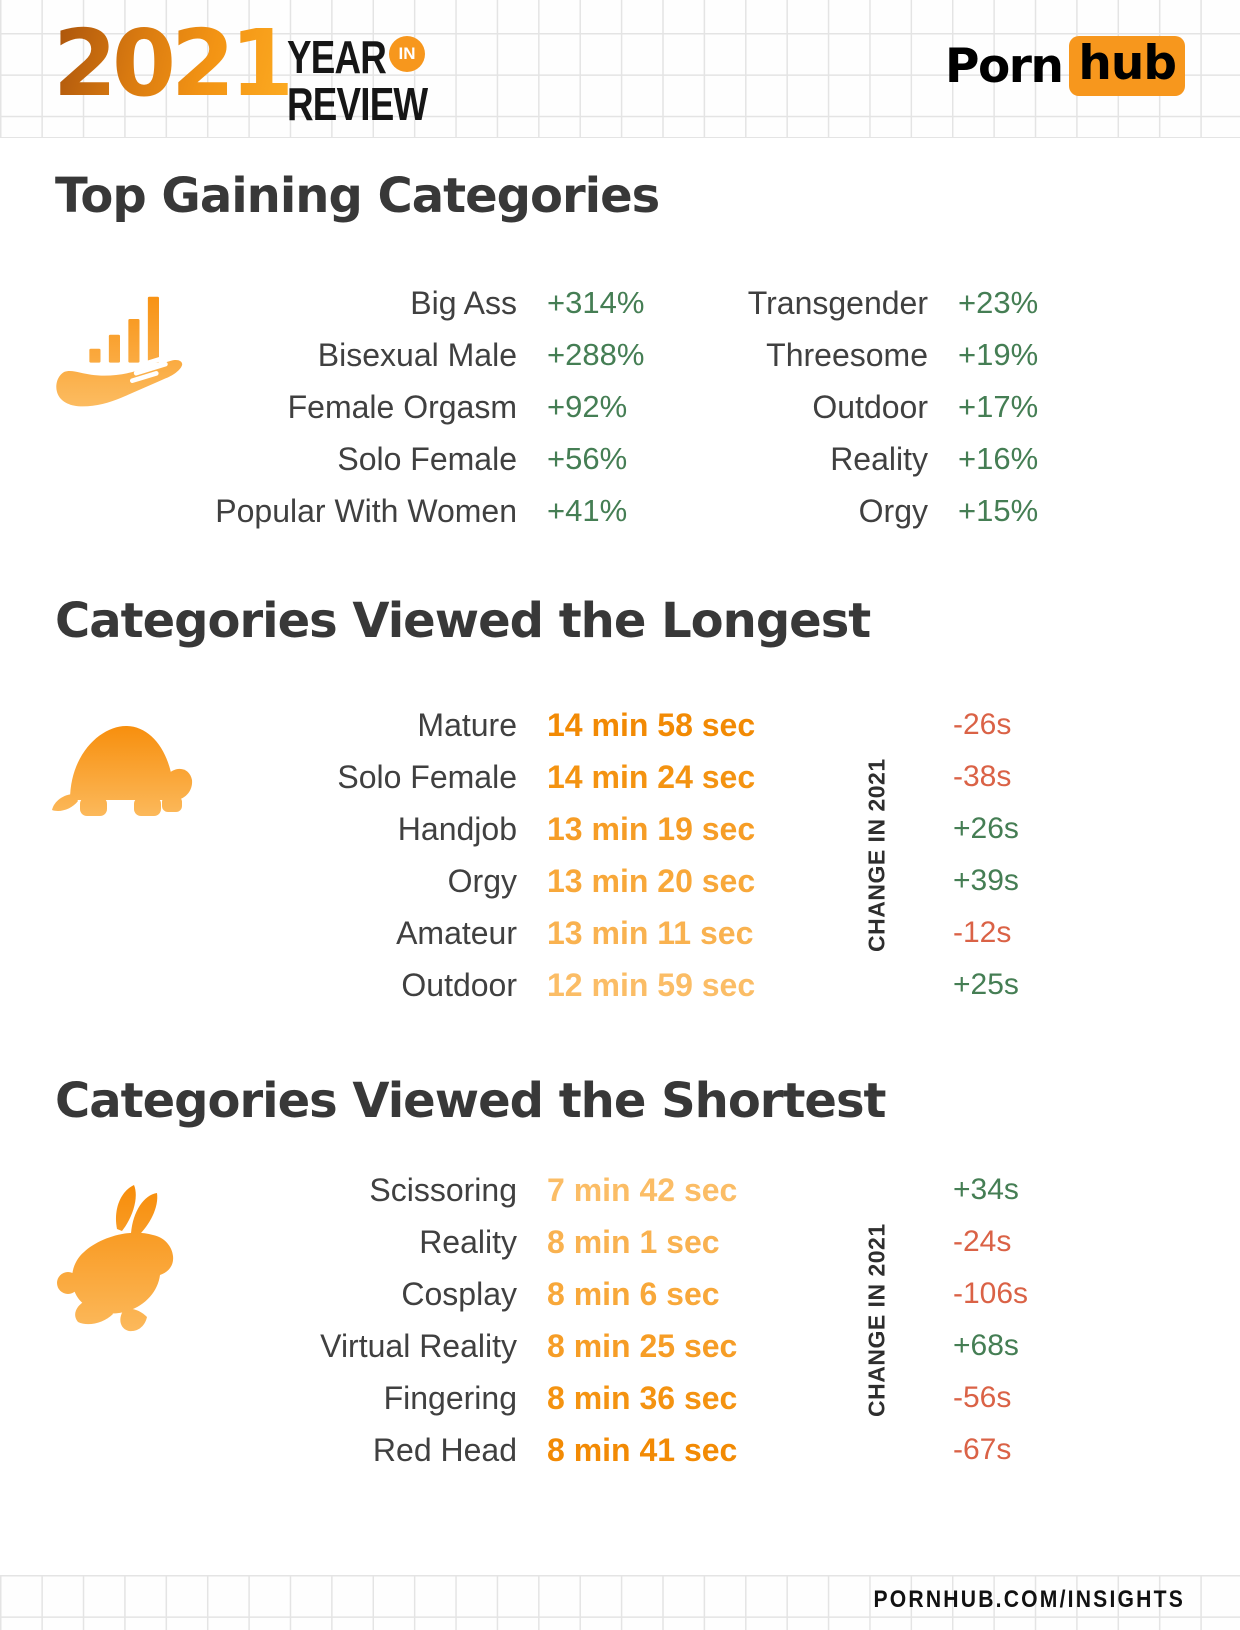 This screenshot has width=1240, height=1630. I want to click on gain-percent: +19%, so click(998, 354).